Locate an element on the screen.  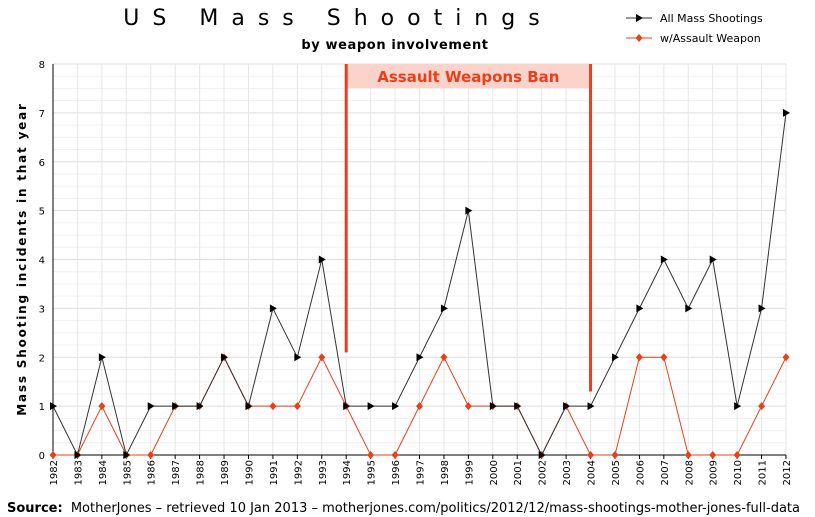
x-tick-label: 1991 is located at coordinates (274, 472).